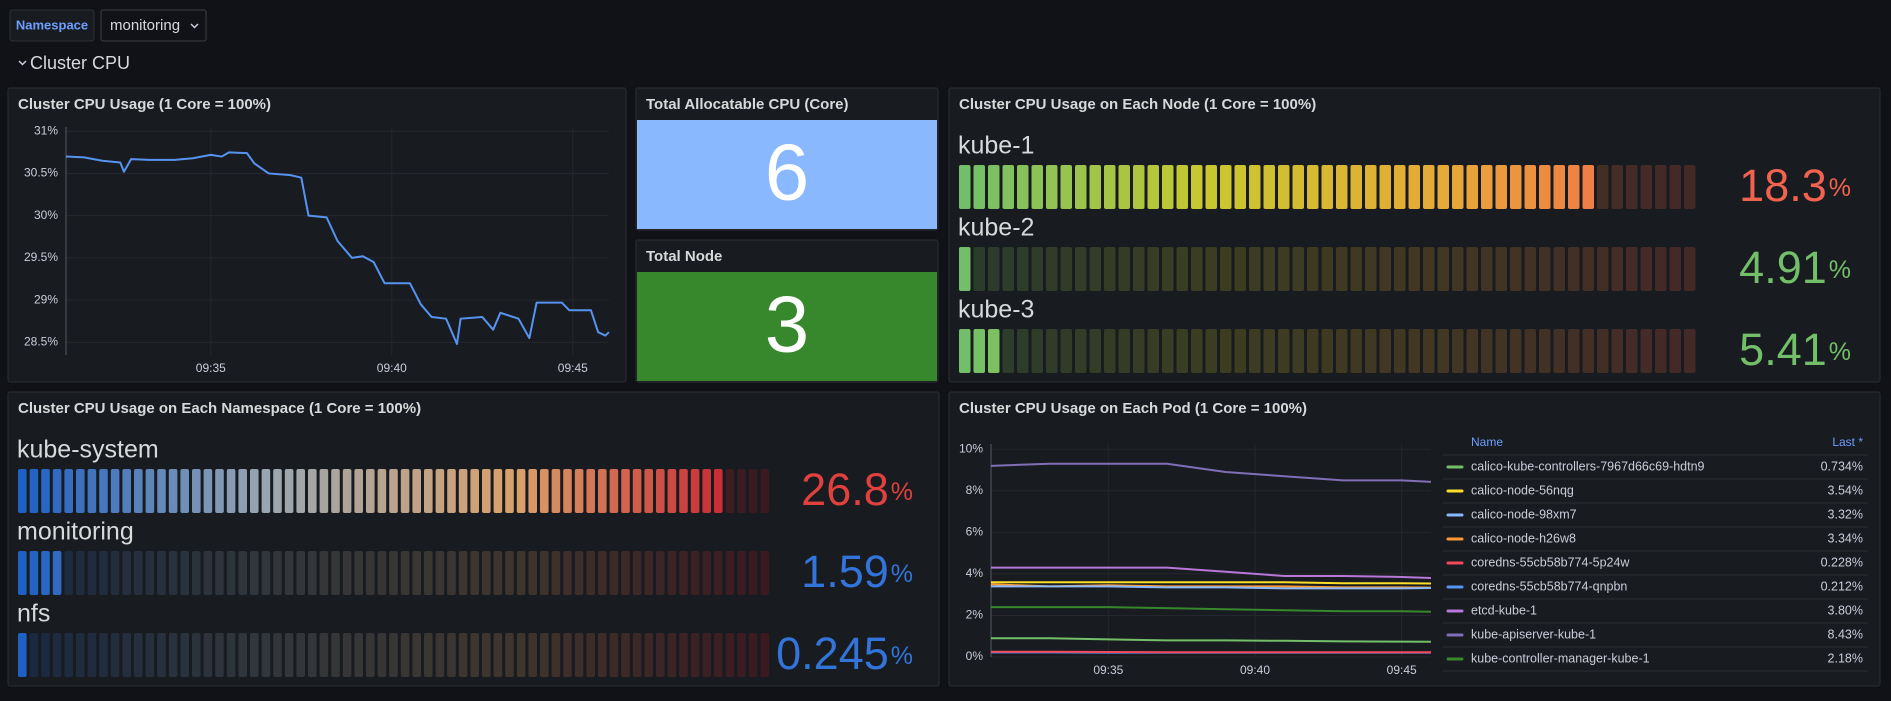 This screenshot has width=1891, height=701. I want to click on stat-value: 6, so click(787, 172).